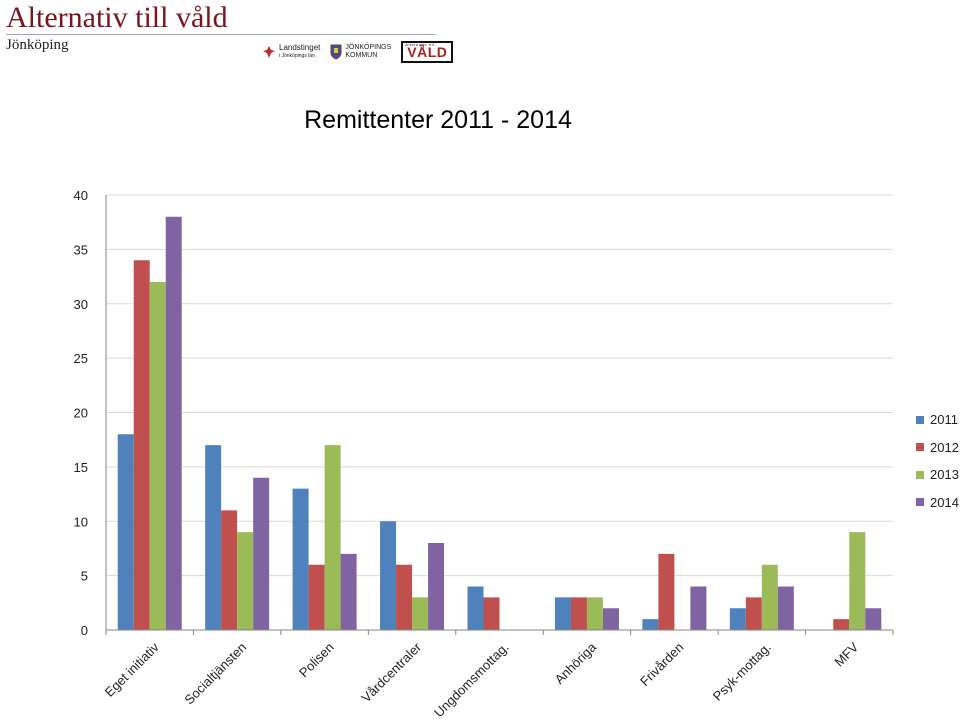 This screenshot has height=724, width=960. I want to click on x-tick-label: Polisen, so click(316, 660).